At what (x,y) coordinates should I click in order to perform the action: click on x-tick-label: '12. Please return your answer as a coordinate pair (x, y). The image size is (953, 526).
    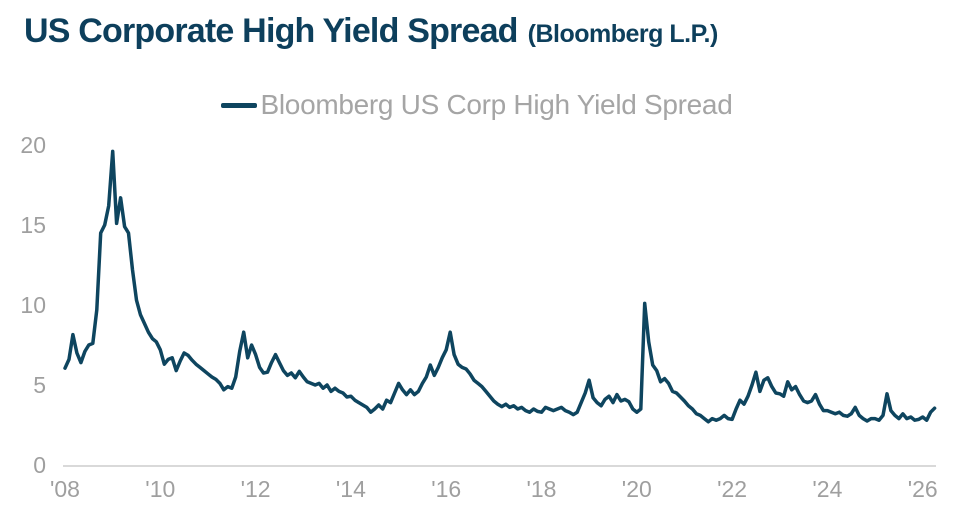
    Looking at the image, I should click on (256, 489).